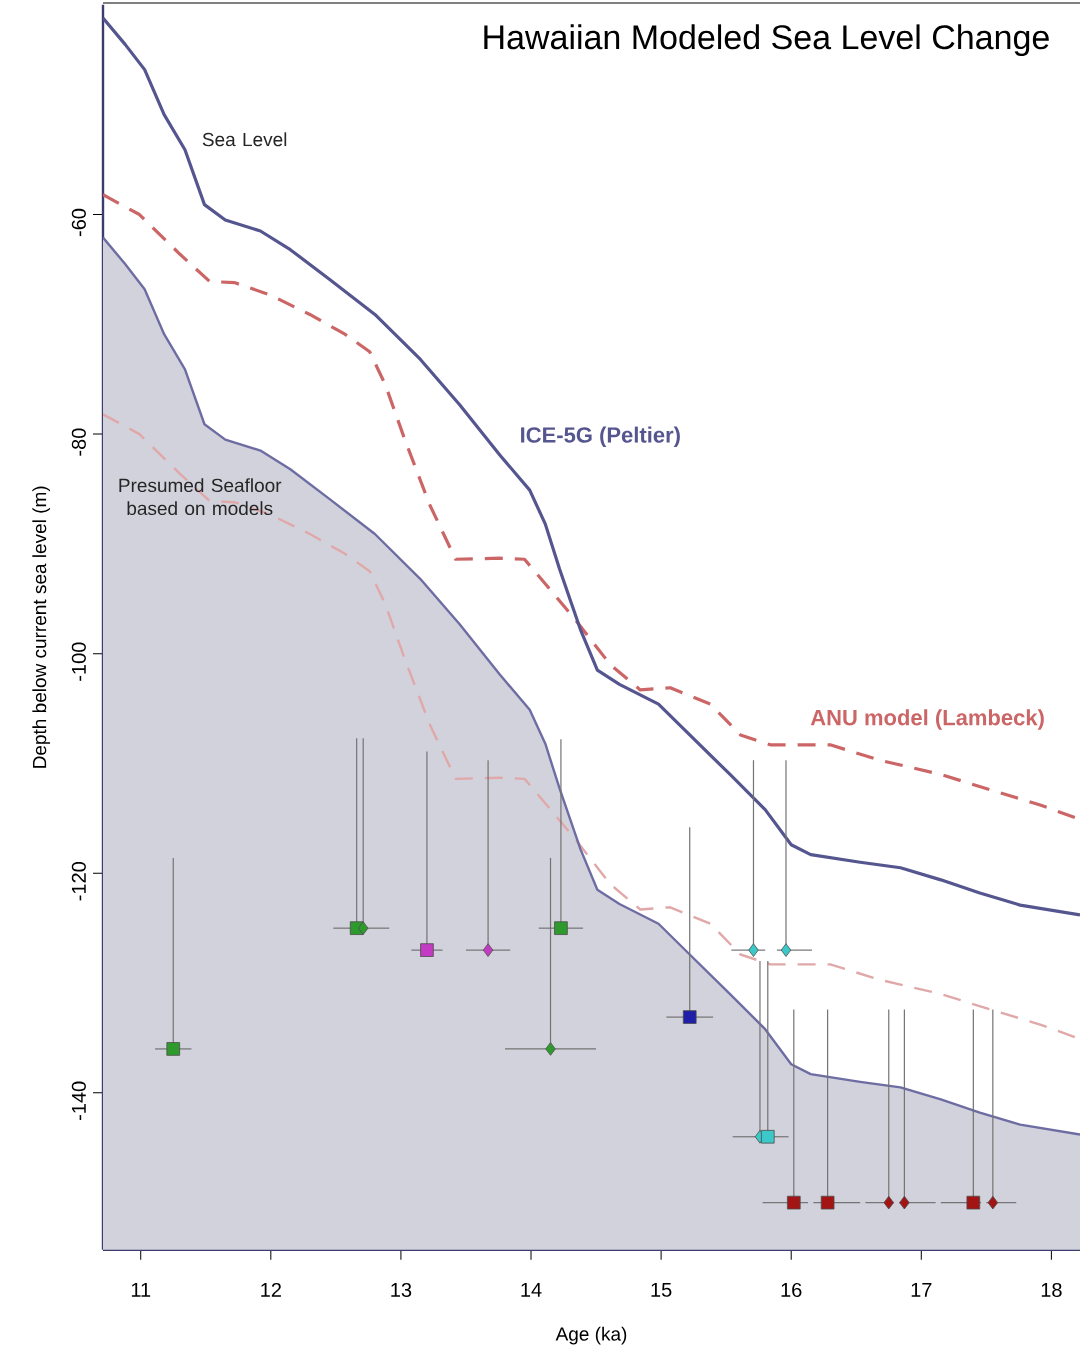  I want to click on x-tick-label: 17, so click(921, 1289).